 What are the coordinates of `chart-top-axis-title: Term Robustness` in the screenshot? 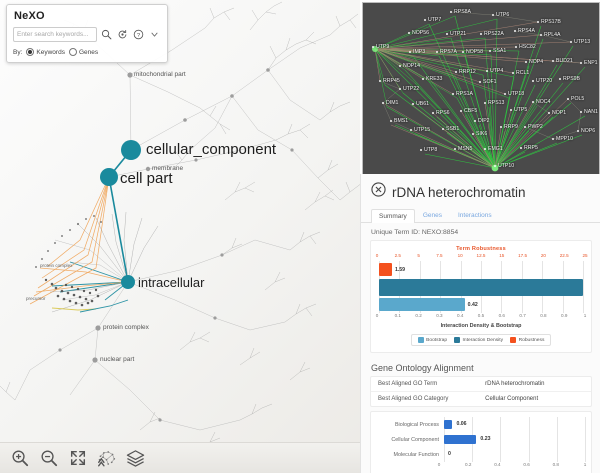 It's located at (481, 249).